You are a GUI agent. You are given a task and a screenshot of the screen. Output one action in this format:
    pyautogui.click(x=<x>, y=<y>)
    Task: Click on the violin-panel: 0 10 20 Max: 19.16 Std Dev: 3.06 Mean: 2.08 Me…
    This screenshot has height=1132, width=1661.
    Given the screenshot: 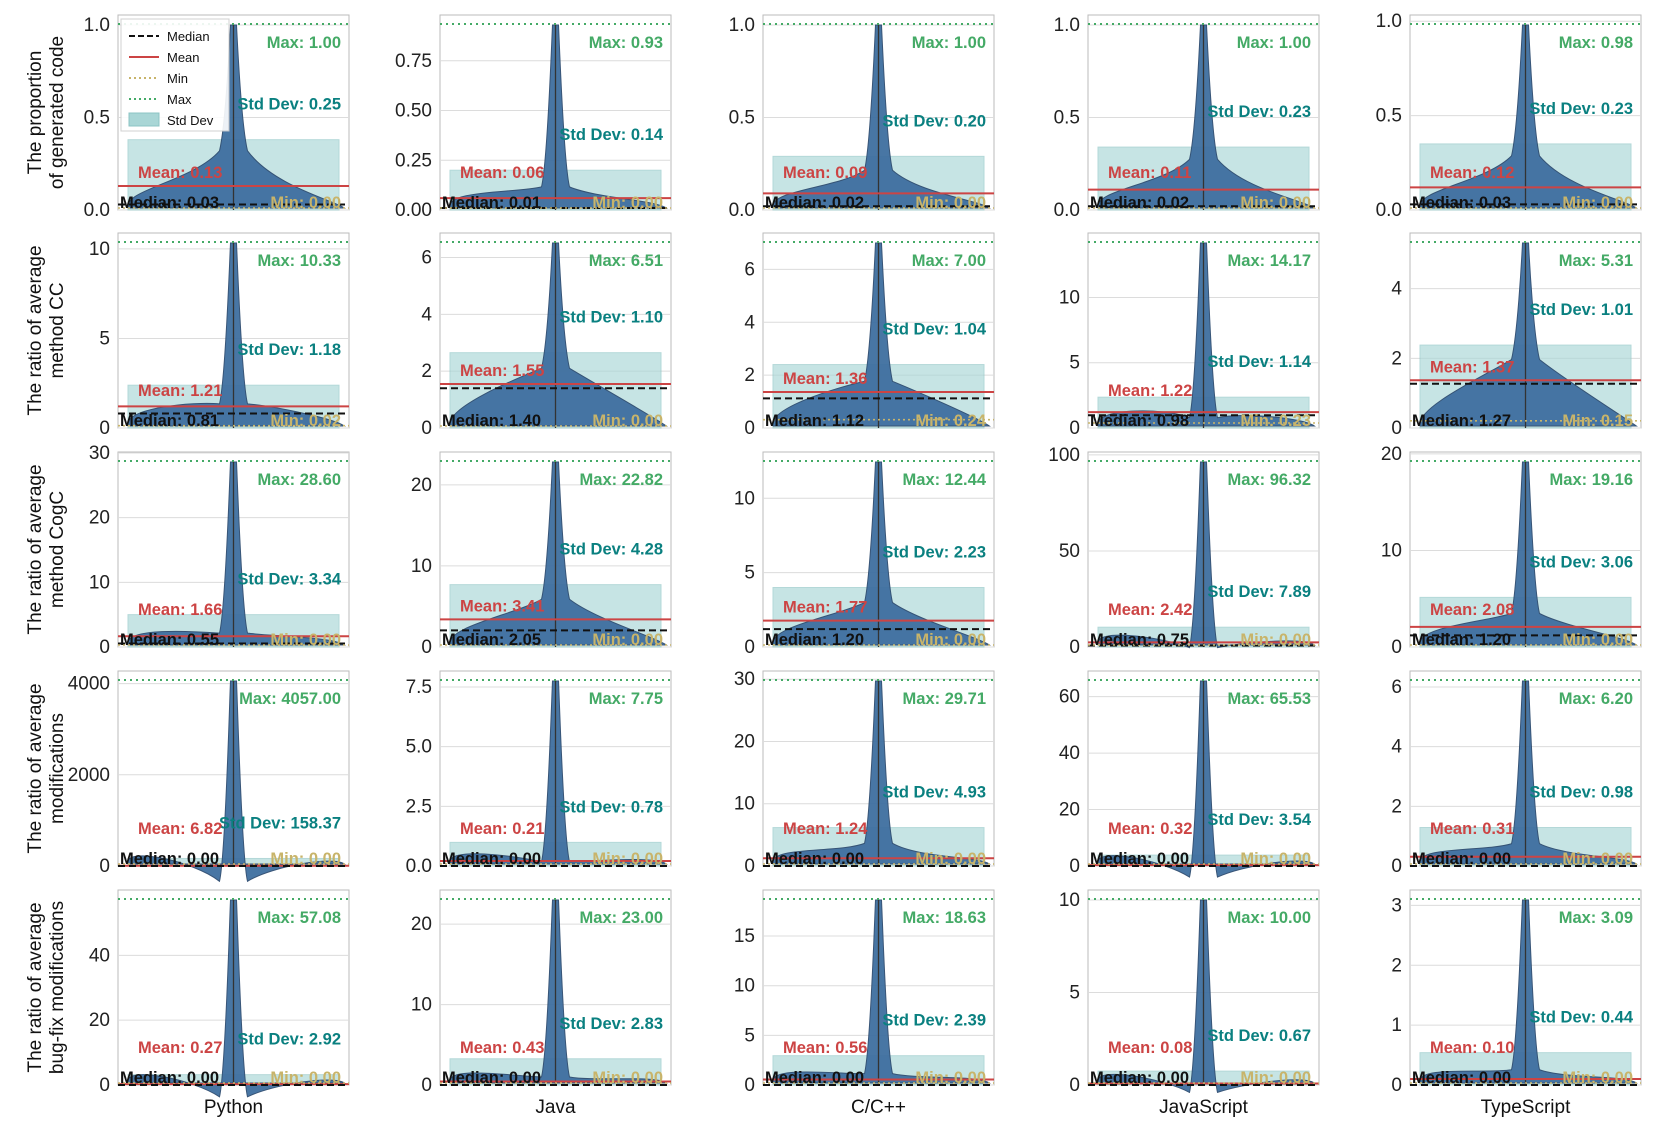 What is the action you would take?
    pyautogui.click(x=1511, y=551)
    